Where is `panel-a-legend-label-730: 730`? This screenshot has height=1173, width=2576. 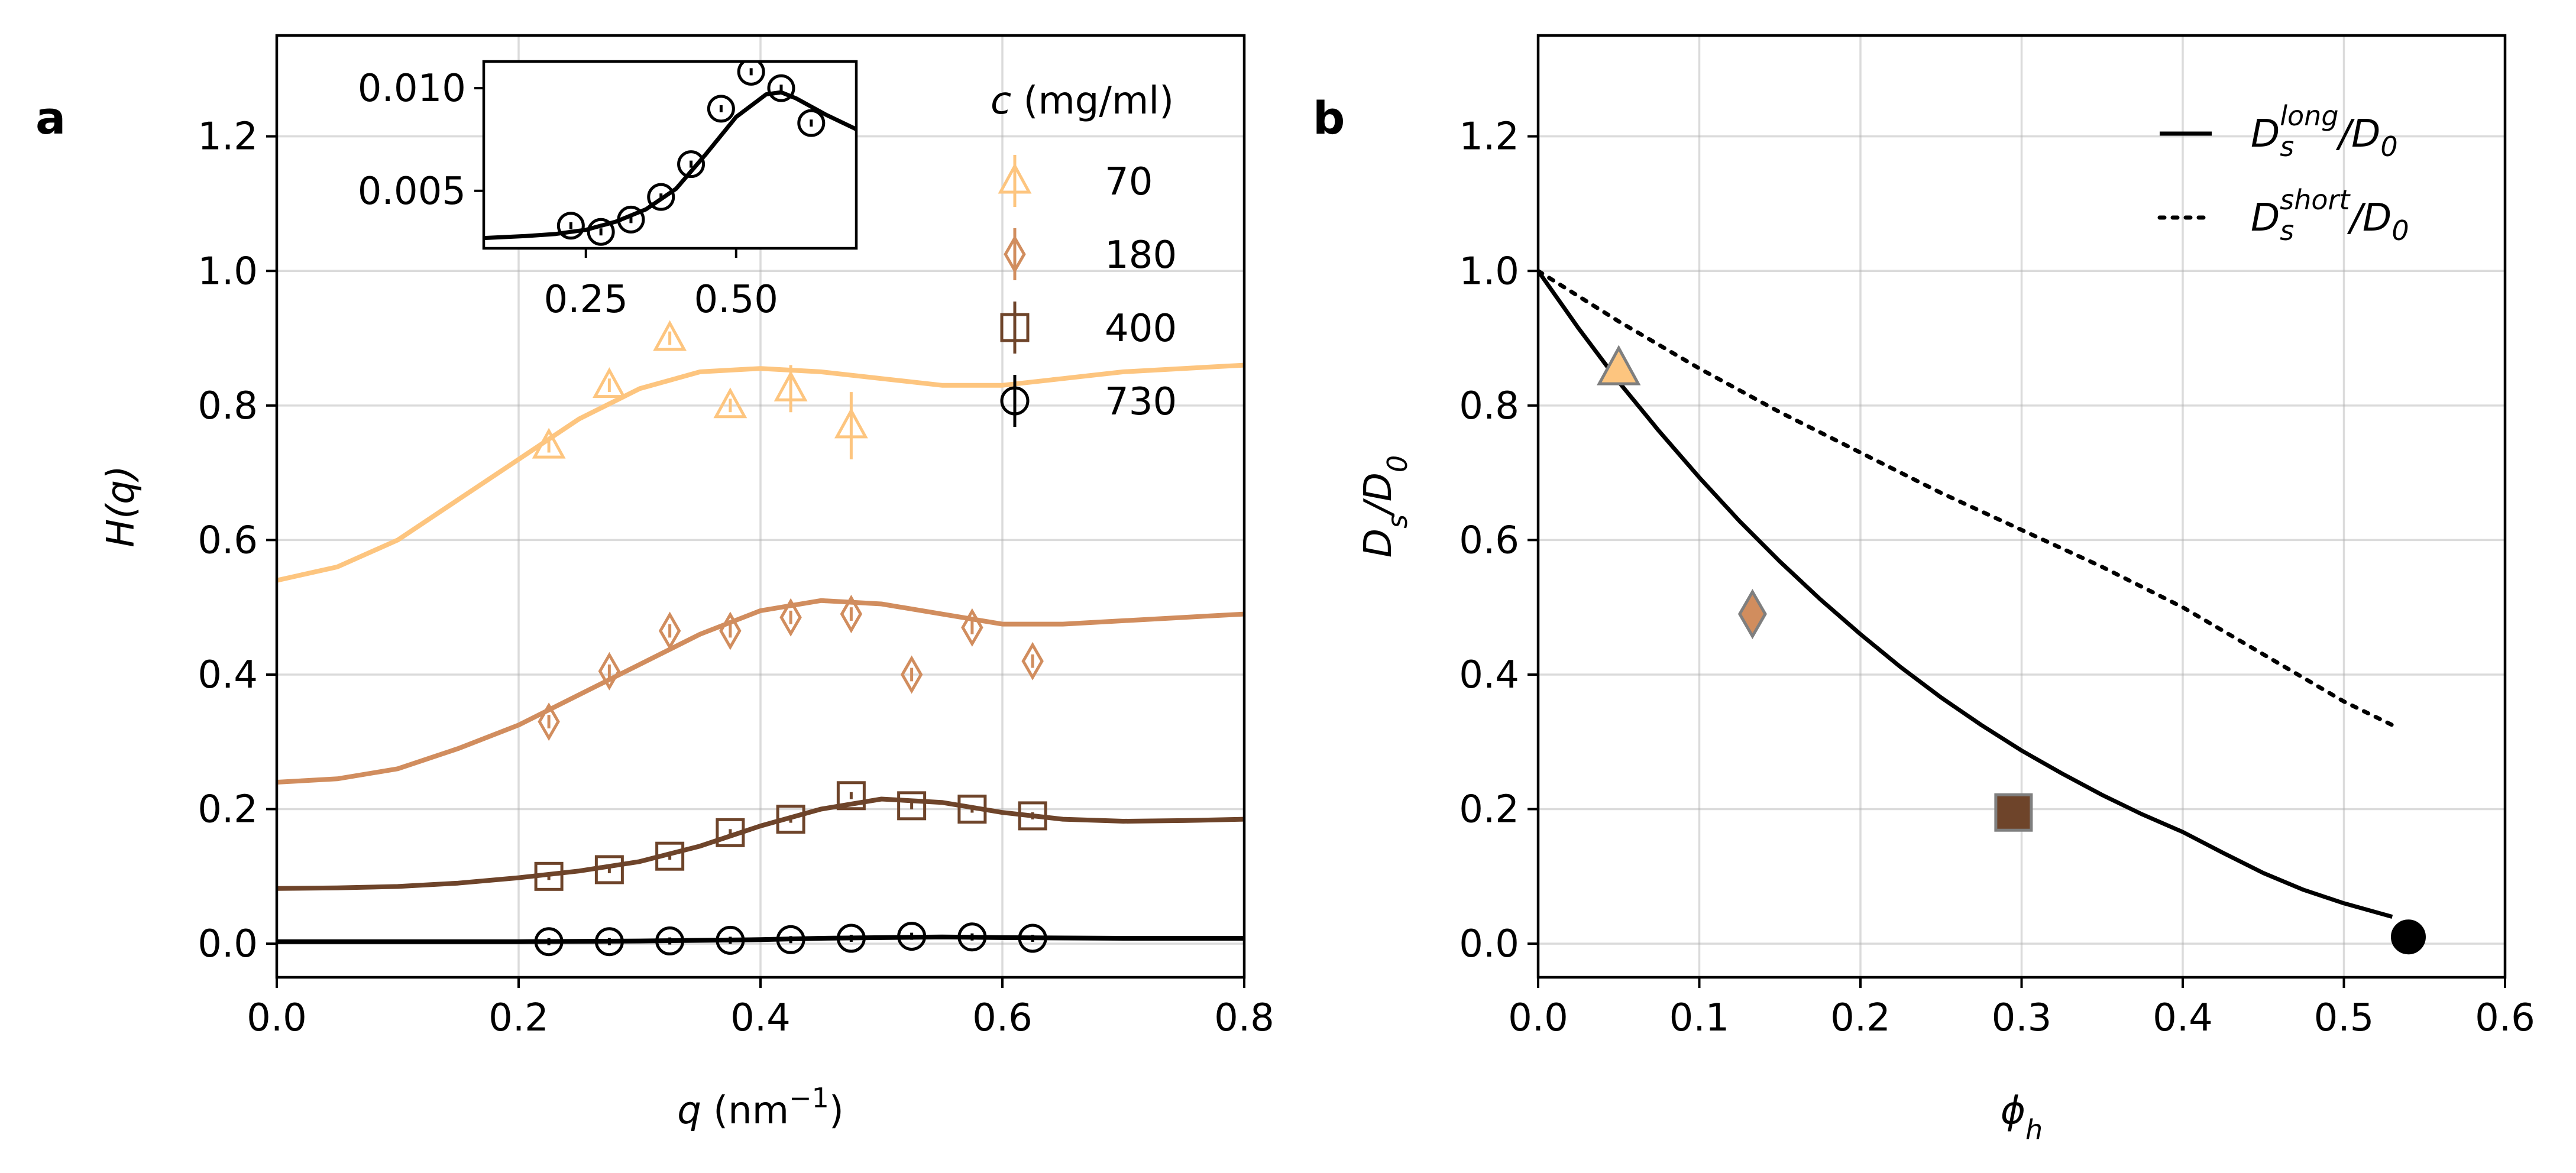 panel-a-legend-label-730: 730 is located at coordinates (1141, 402).